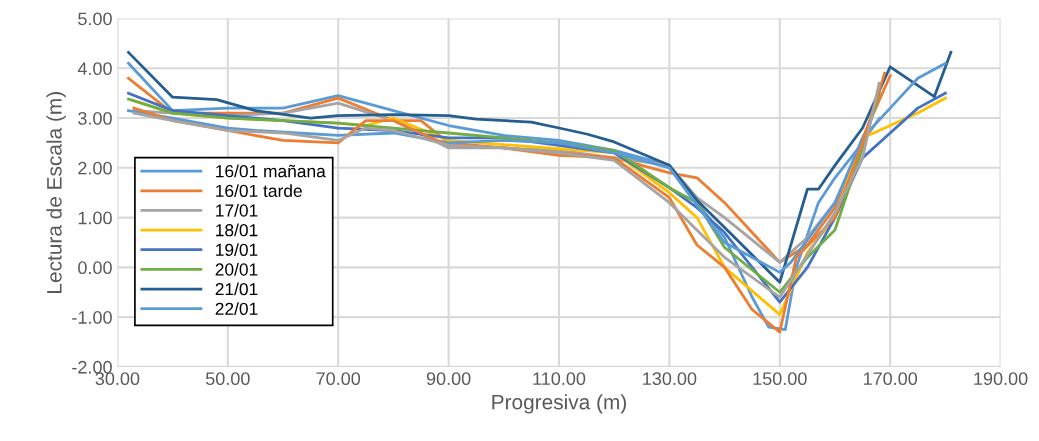  What do you see at coordinates (92, 367) in the screenshot?
I see `y-tick-label: -2.00` at bounding box center [92, 367].